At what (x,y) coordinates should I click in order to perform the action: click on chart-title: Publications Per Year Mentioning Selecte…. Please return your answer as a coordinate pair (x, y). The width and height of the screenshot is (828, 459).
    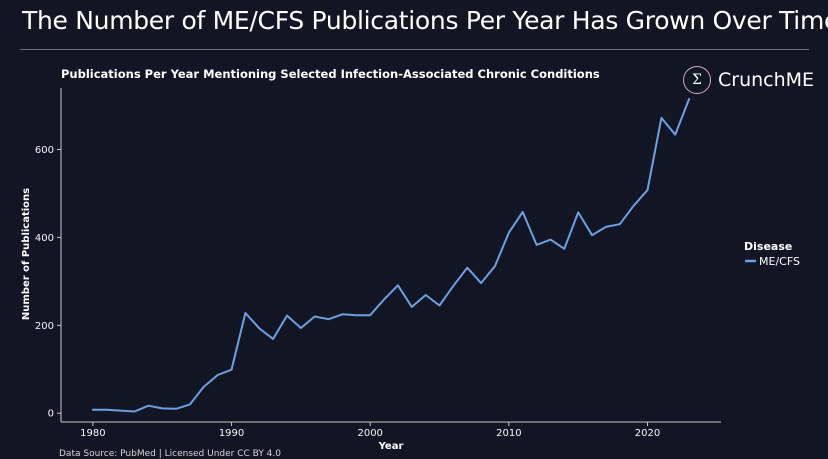
    Looking at the image, I should click on (330, 74).